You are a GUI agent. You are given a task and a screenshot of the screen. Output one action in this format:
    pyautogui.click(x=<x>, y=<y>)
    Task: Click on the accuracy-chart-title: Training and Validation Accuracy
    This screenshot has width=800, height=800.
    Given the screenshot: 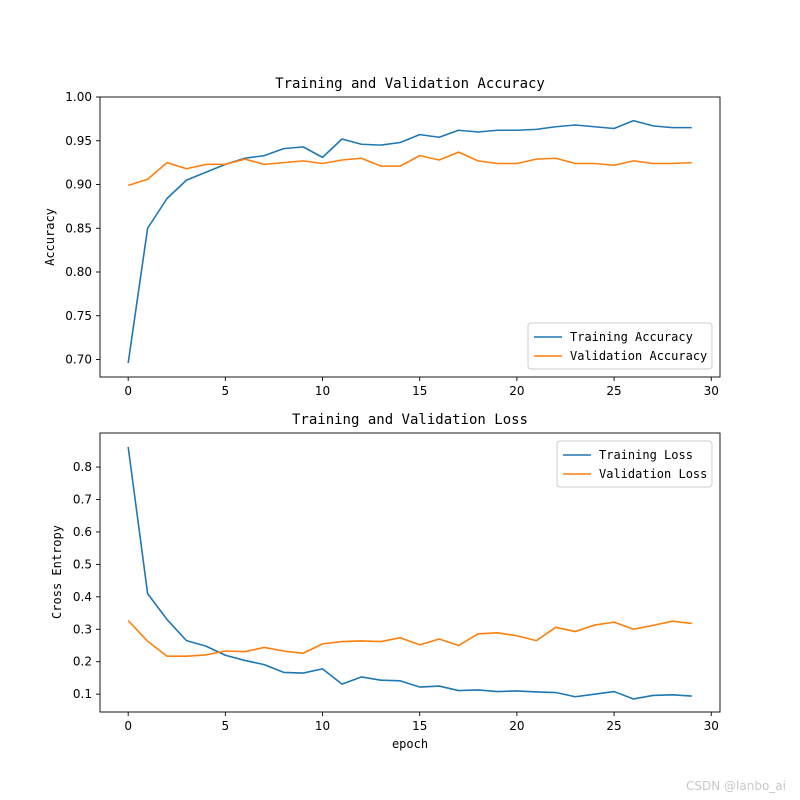 What is the action you would take?
    pyautogui.click(x=410, y=84)
    